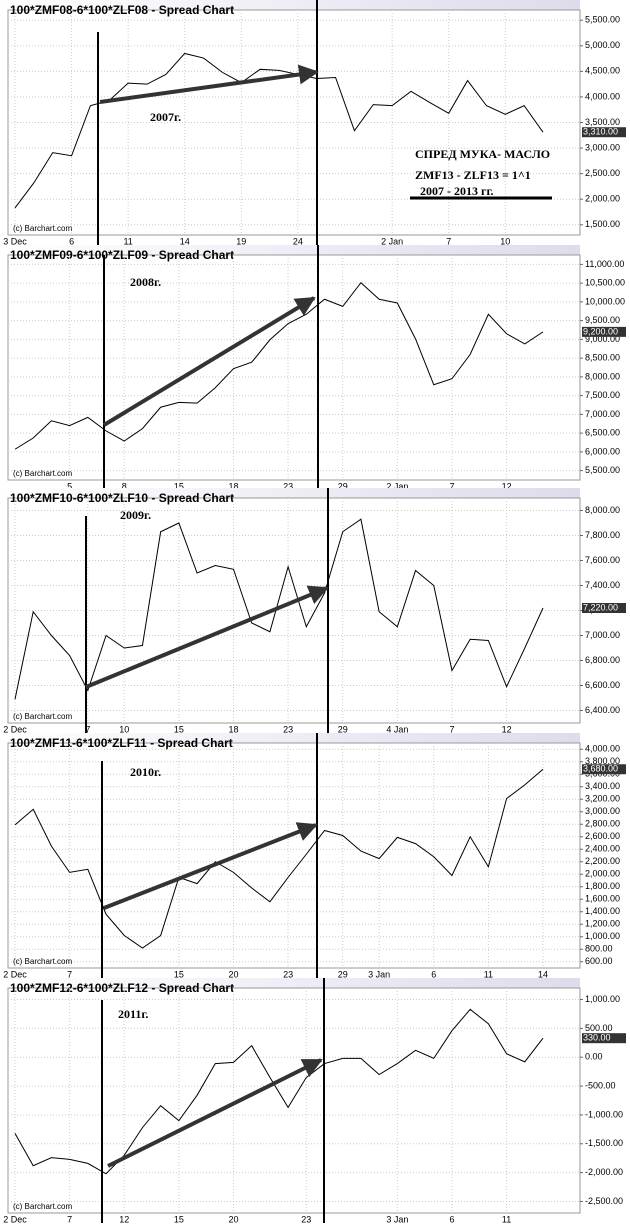  What do you see at coordinates (133, 1014) in the screenshot?
I see `annotation: 2011г.` at bounding box center [133, 1014].